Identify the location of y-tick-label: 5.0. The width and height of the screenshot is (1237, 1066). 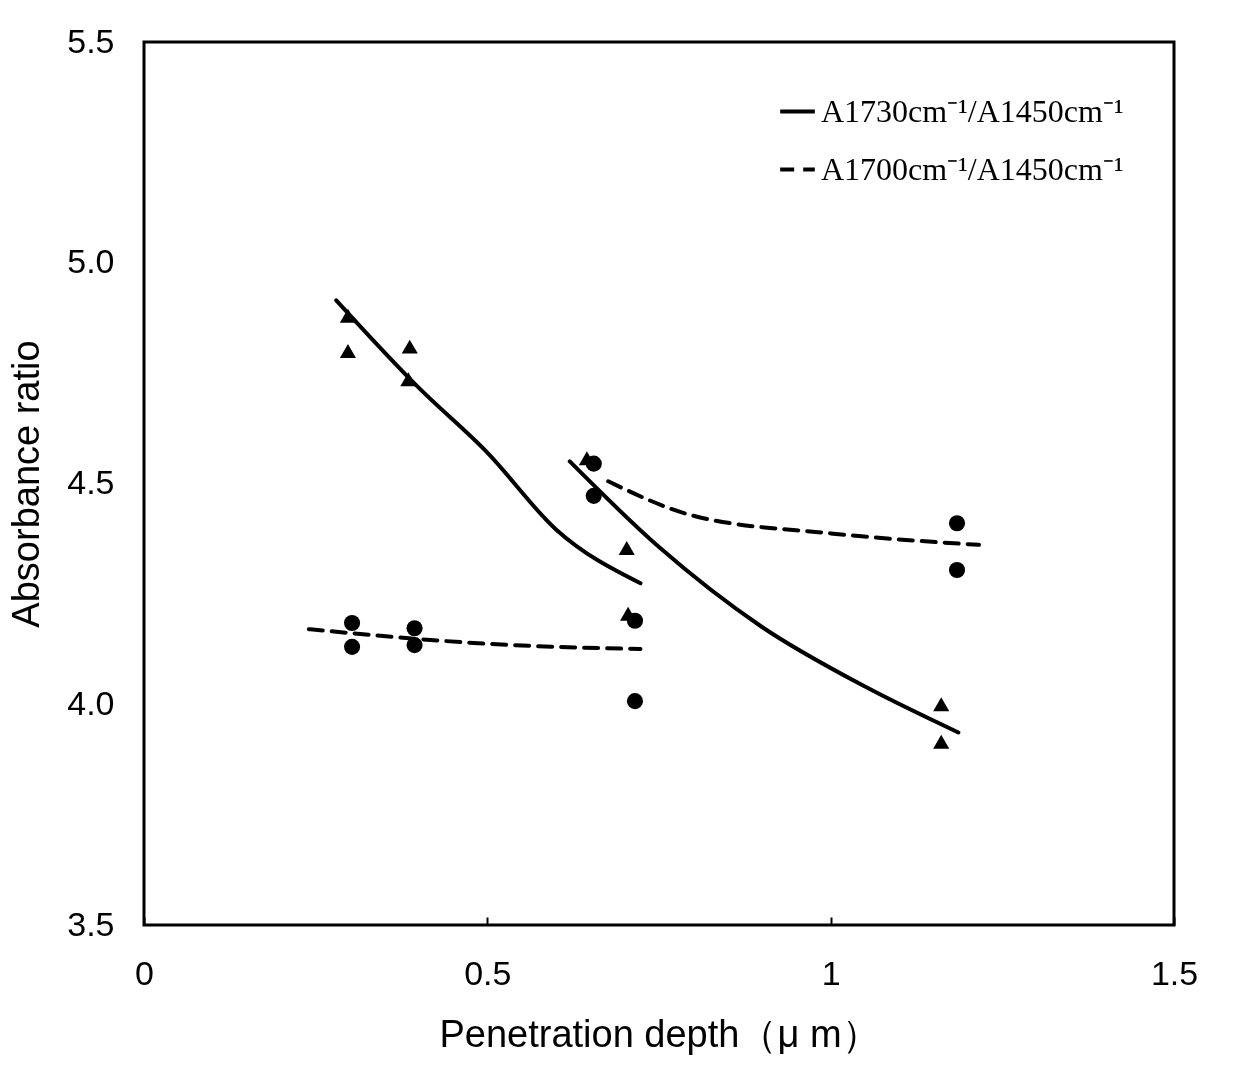
(91, 261).